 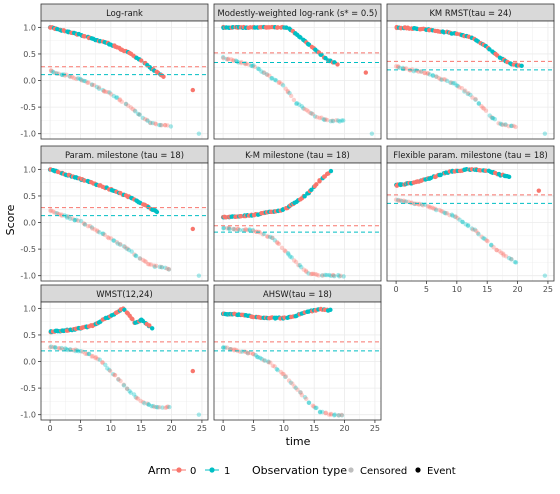 What do you see at coordinates (418, 470) in the screenshot?
I see `legend-event-marker` at bounding box center [418, 470].